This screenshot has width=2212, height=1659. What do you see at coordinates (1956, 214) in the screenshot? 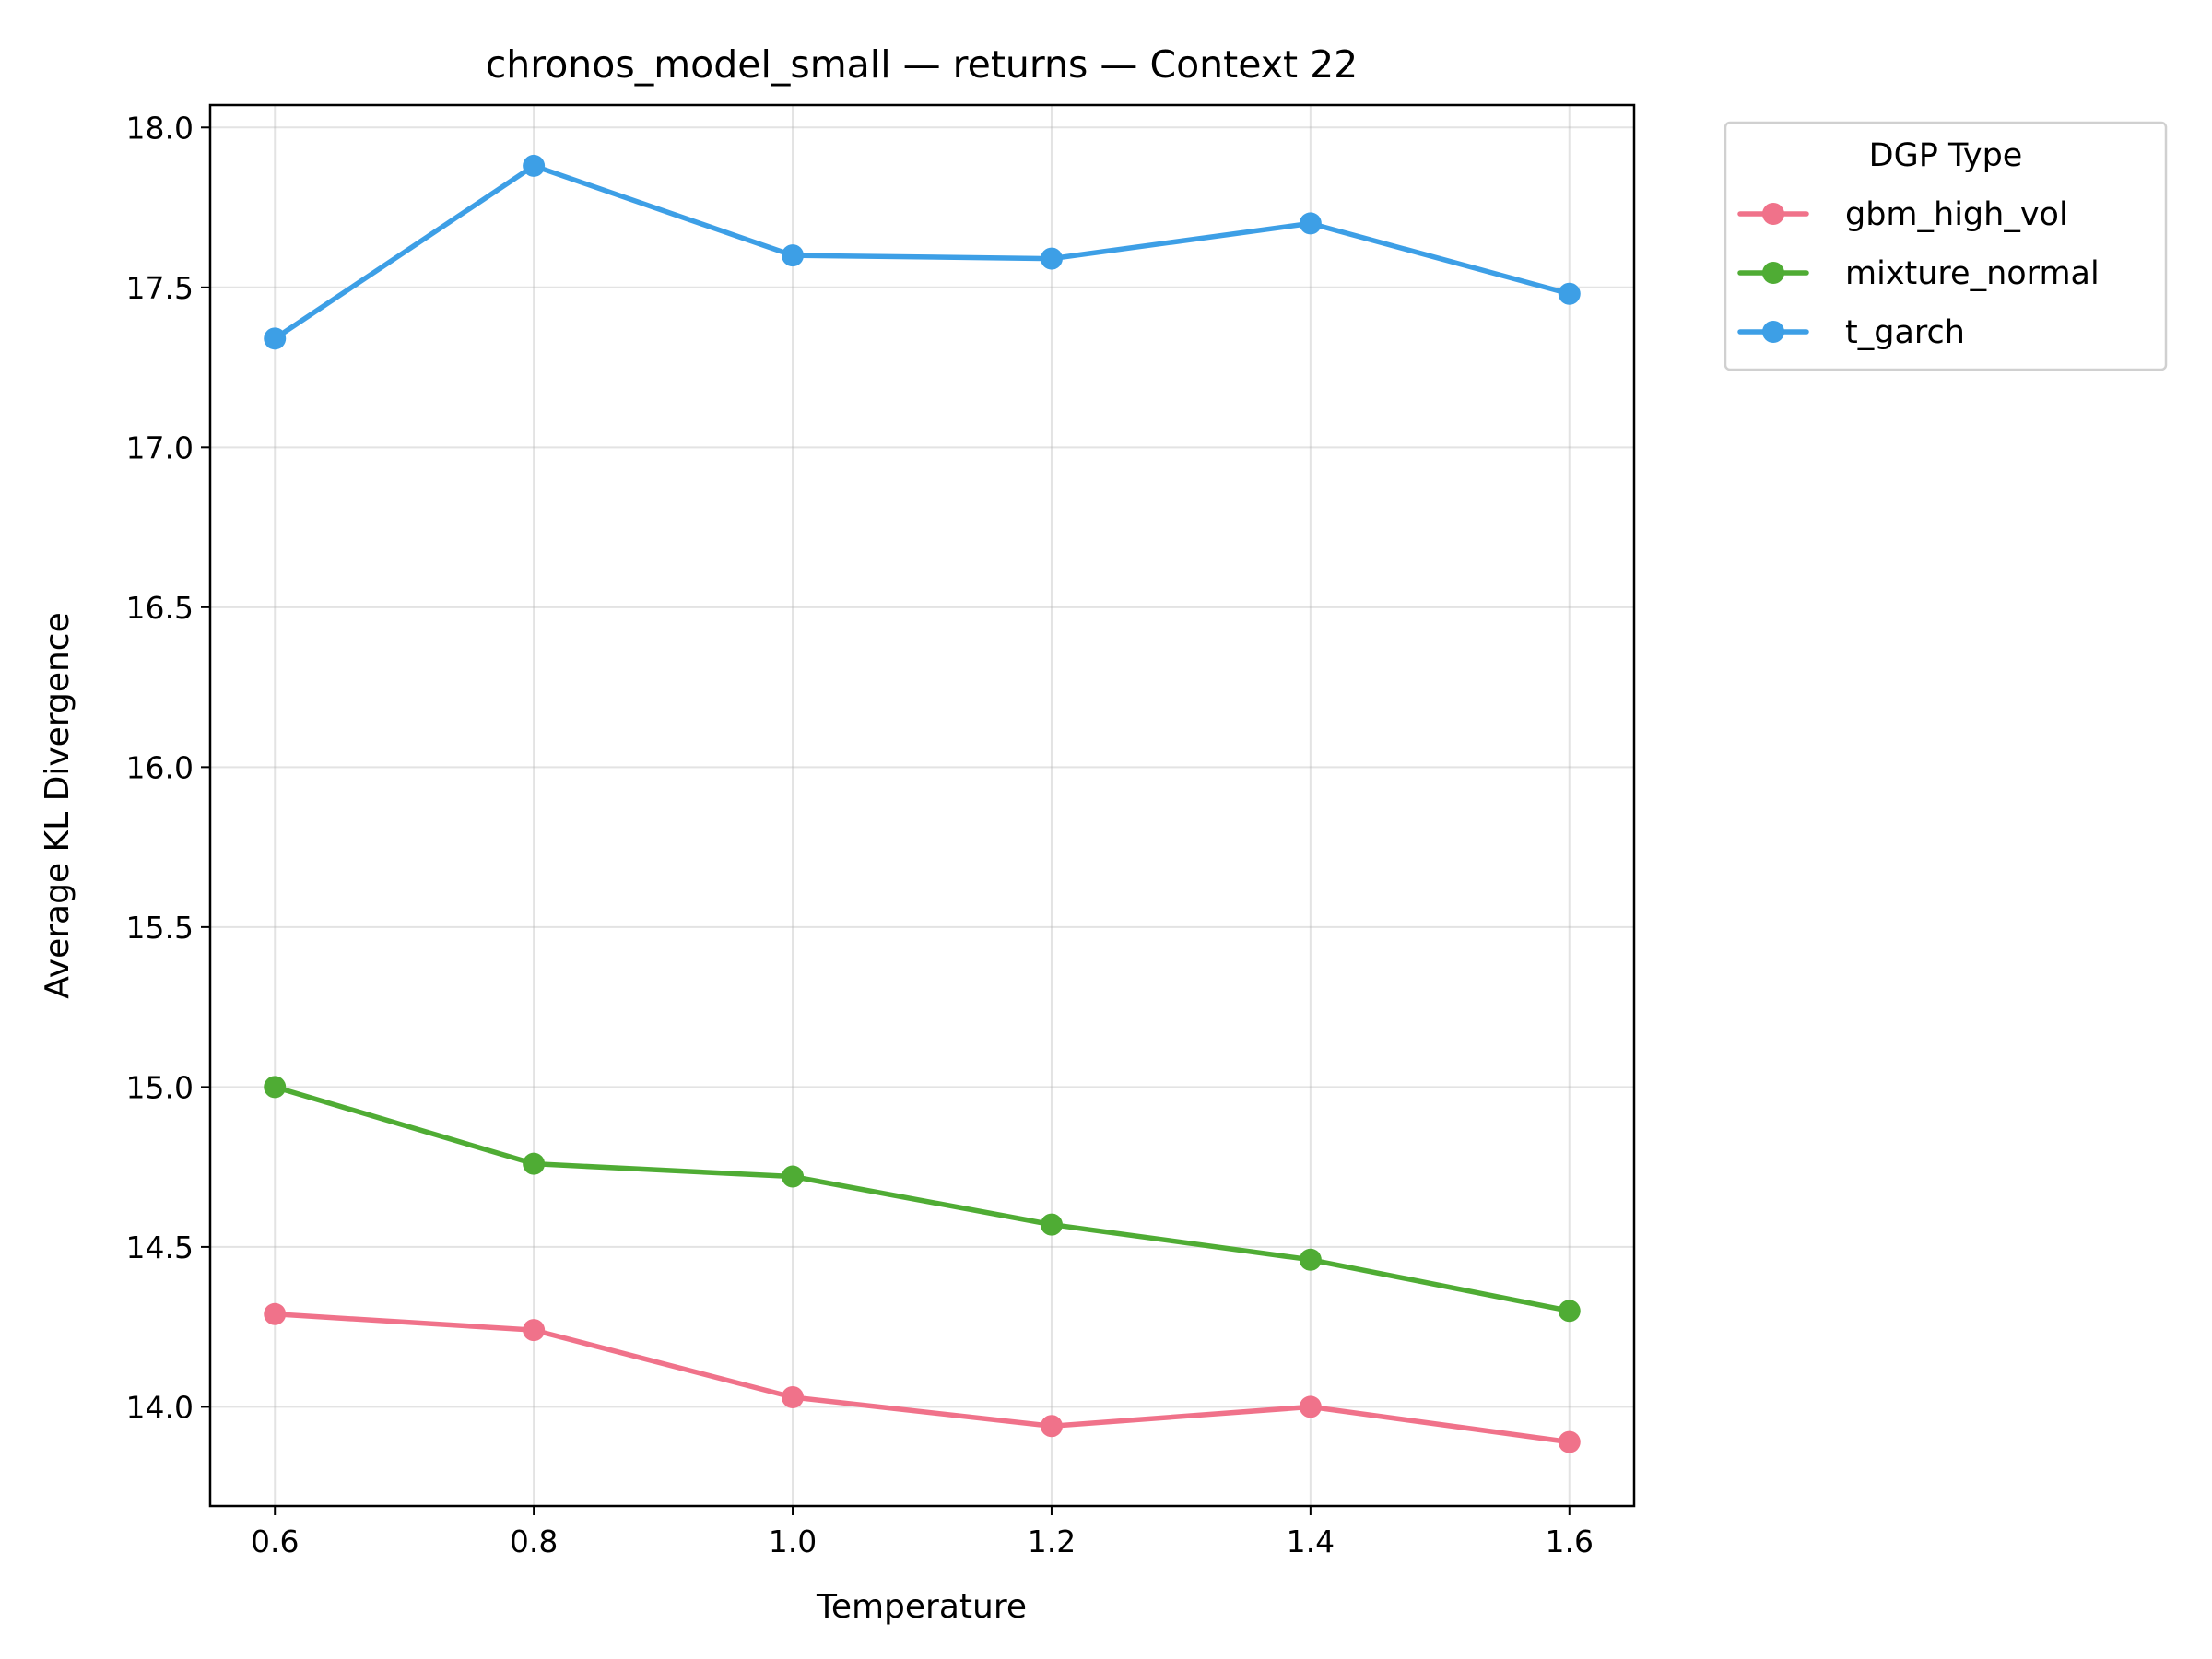
I see `legend-label: gbm_high_vol` at bounding box center [1956, 214].